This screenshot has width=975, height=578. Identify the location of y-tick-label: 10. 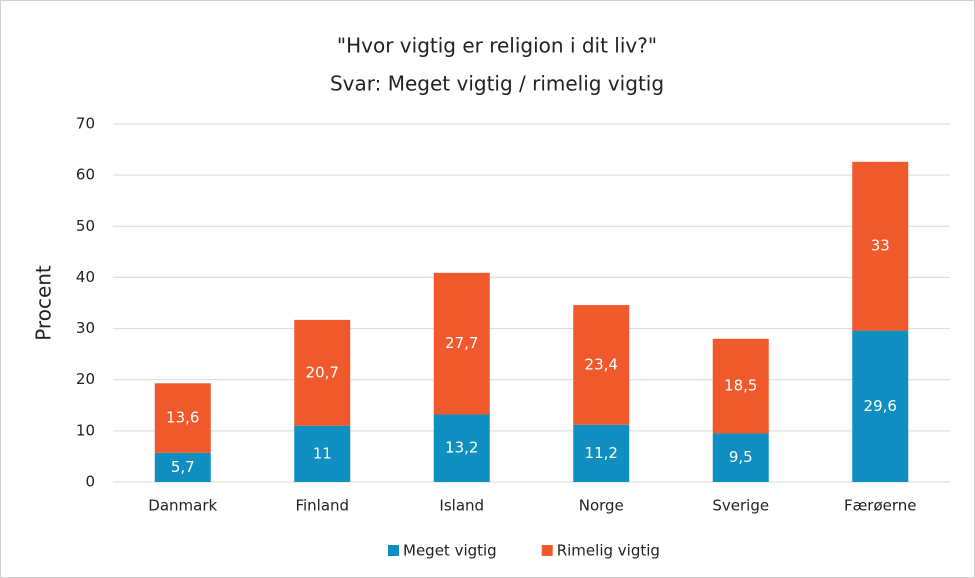
(85, 430).